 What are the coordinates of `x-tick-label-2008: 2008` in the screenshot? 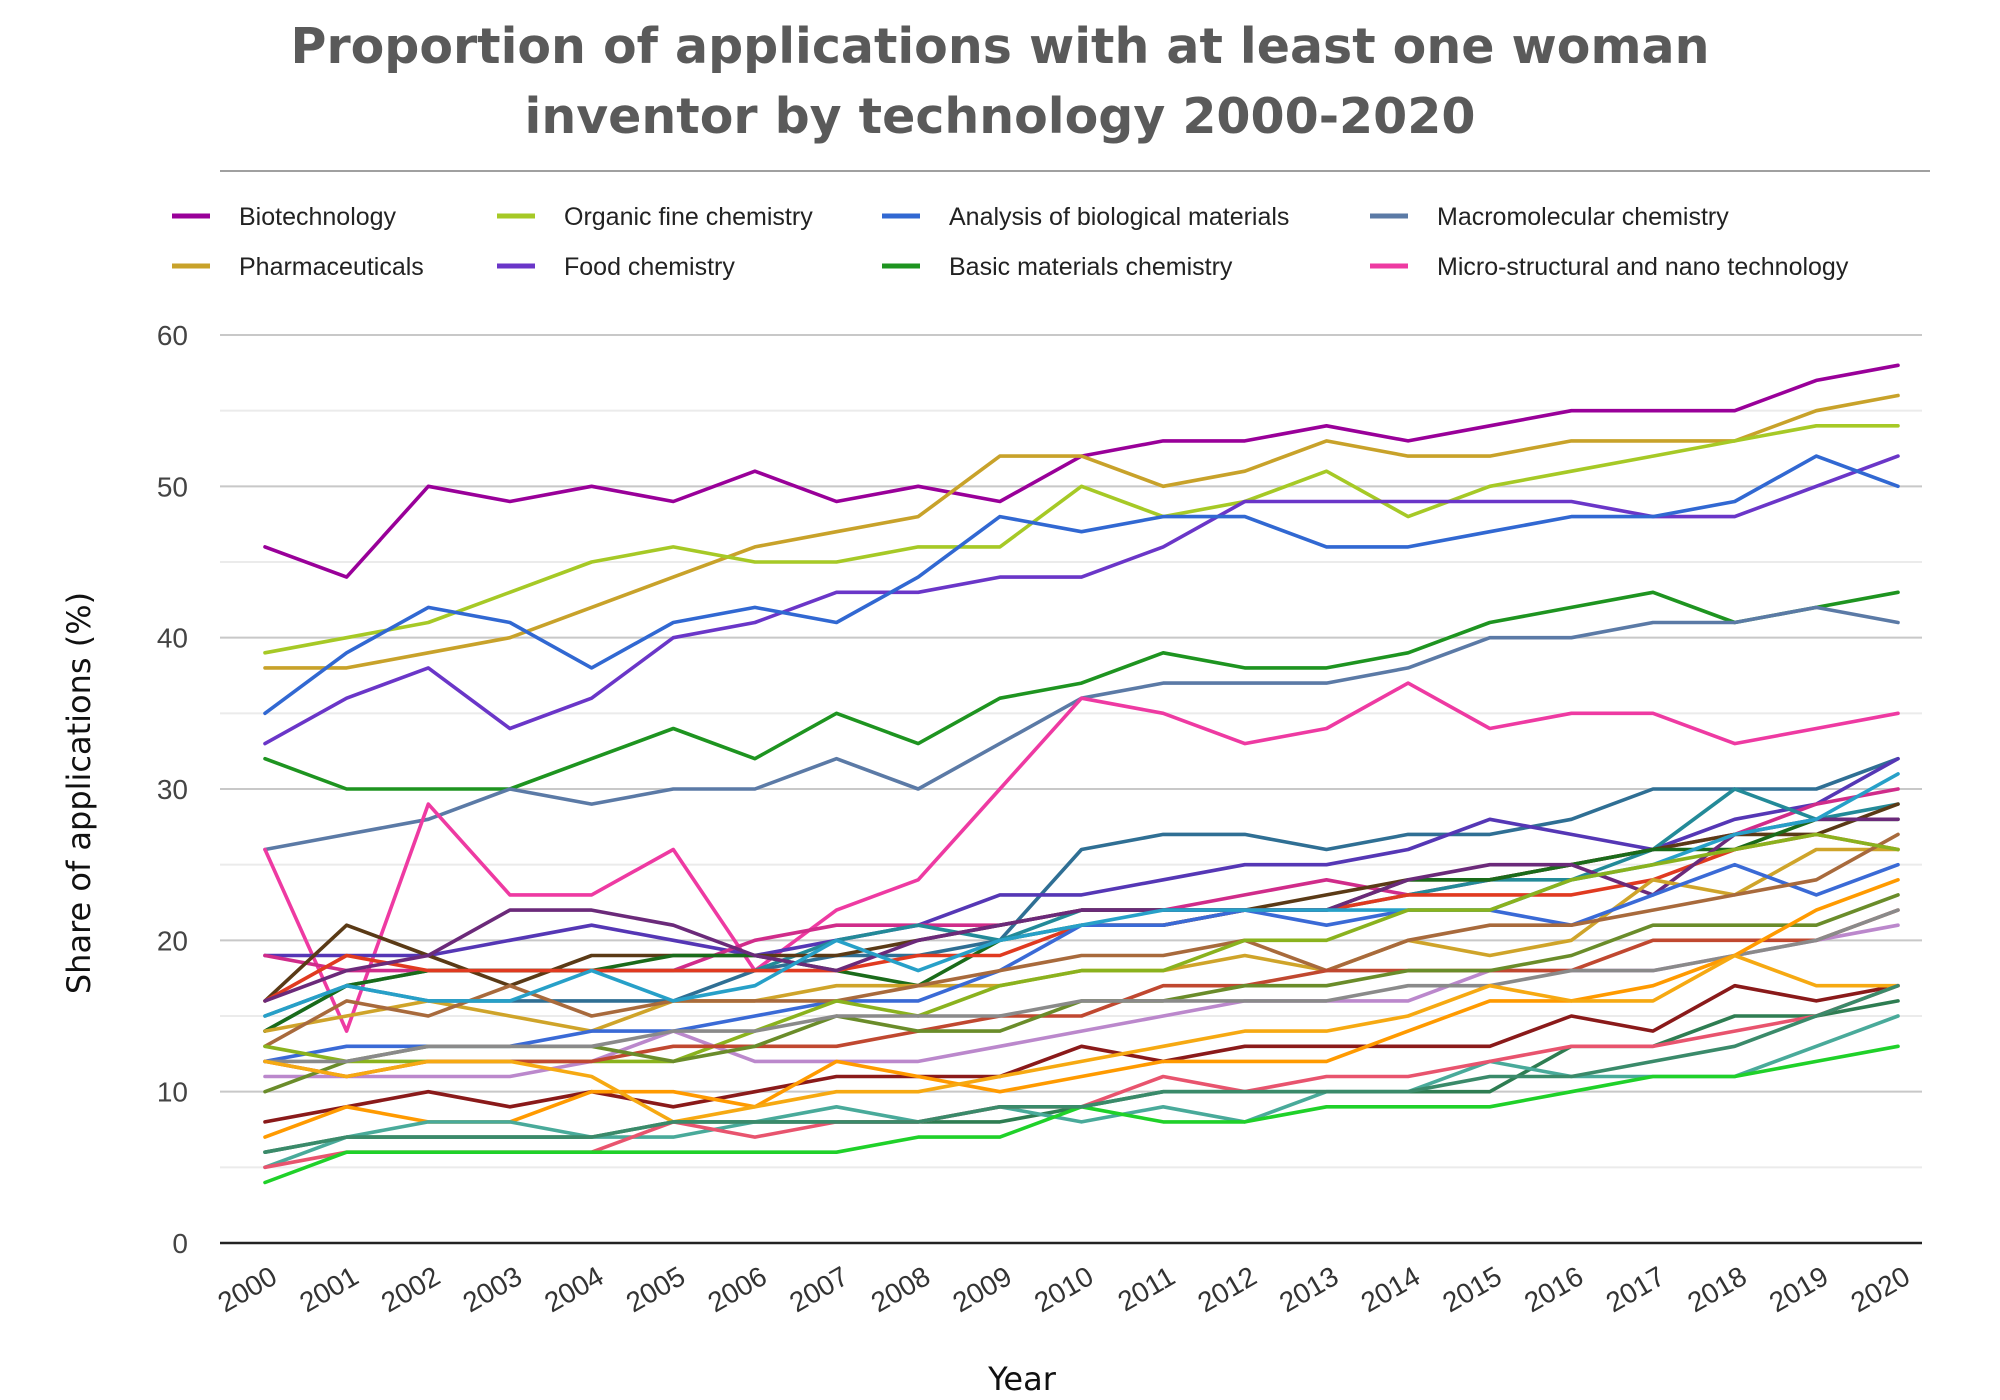 It's located at (900, 1289).